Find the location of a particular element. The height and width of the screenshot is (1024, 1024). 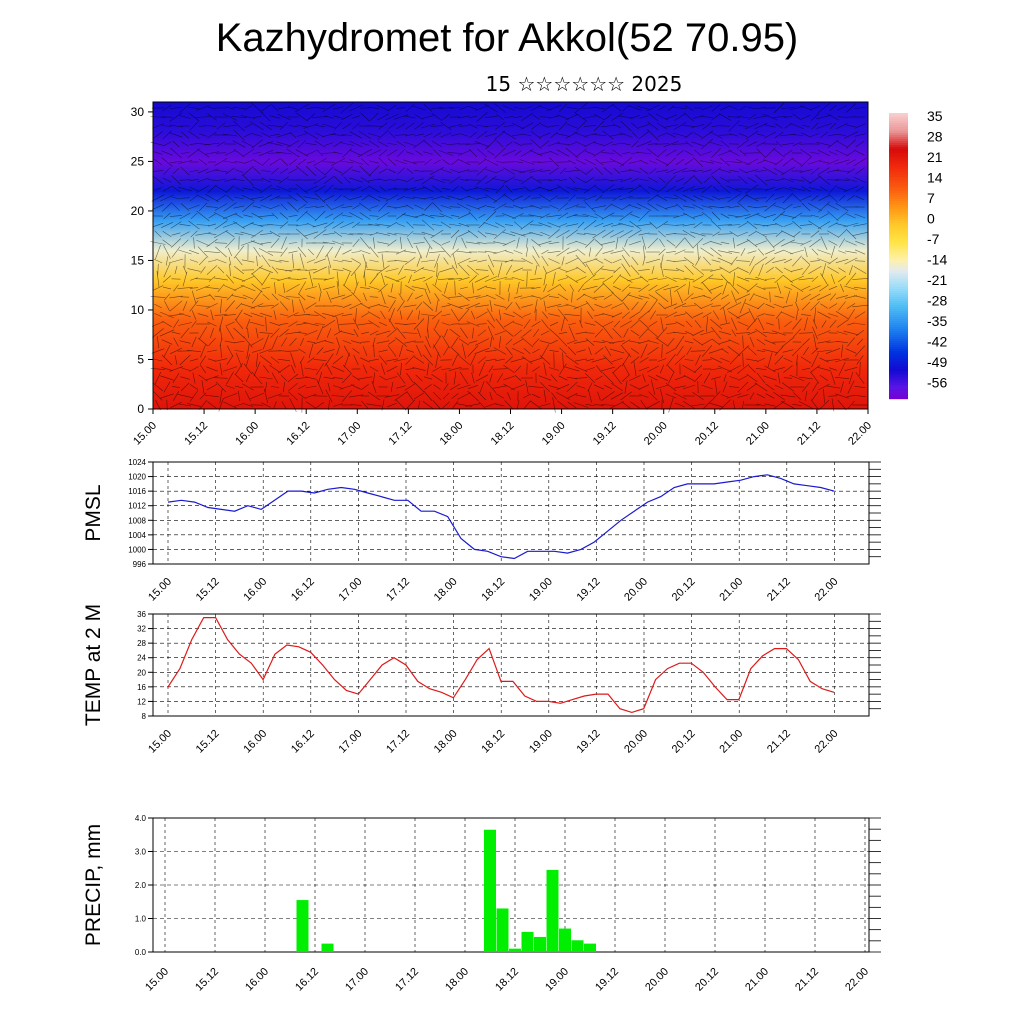

x-tick-label: 18.00 is located at coordinates (457, 980).